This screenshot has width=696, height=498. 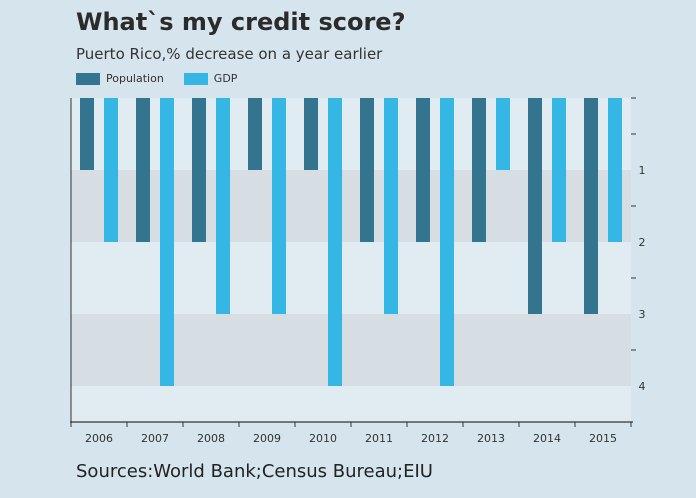 What do you see at coordinates (435, 438) in the screenshot?
I see `x-tick-label-2012: 2012` at bounding box center [435, 438].